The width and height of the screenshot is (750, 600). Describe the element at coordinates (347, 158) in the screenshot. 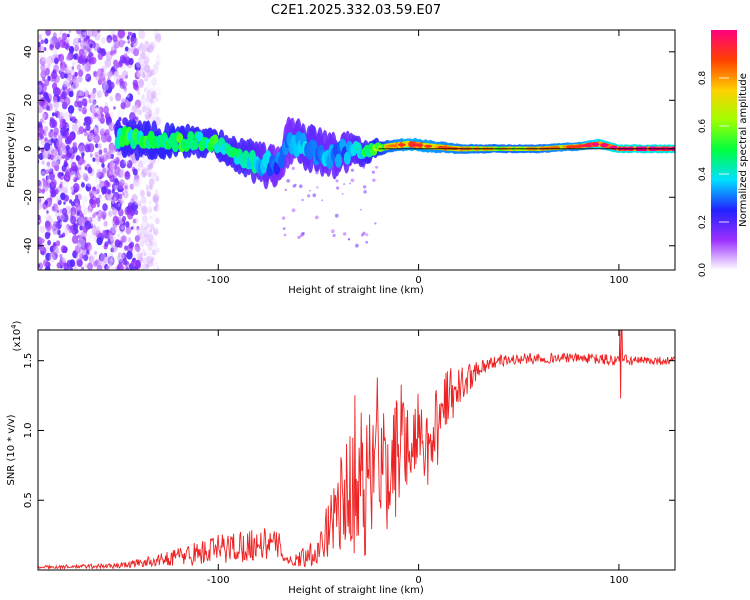

I see `ridge-core` at that location.